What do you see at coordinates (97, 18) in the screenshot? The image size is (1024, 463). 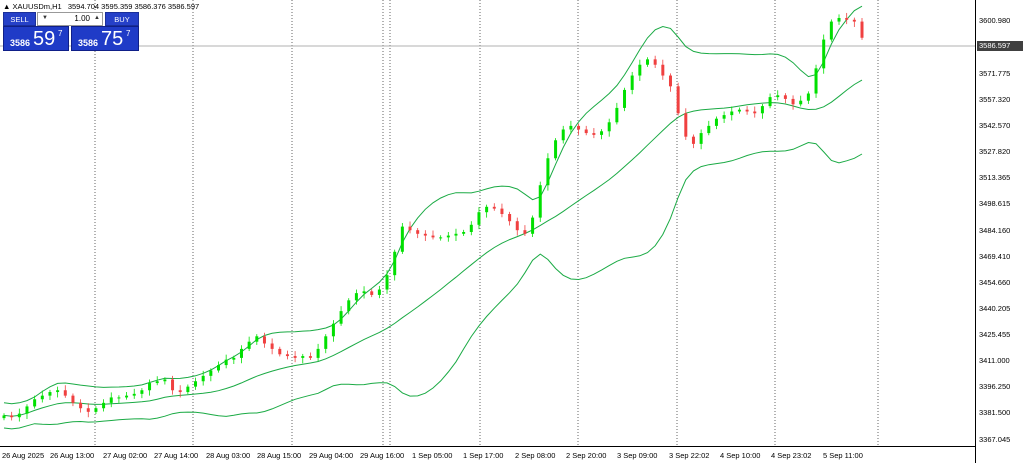 I see `lot-increase-icon: ▲` at bounding box center [97, 18].